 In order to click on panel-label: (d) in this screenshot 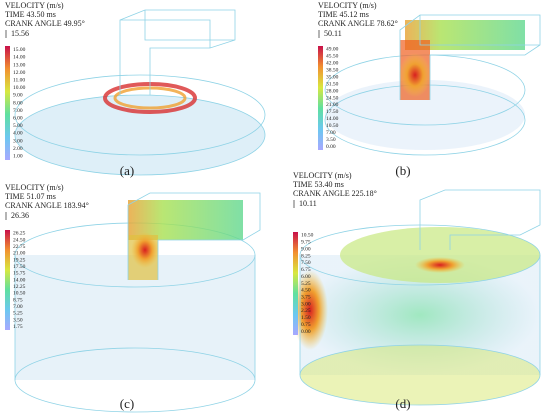, I will do `click(402, 403)`.